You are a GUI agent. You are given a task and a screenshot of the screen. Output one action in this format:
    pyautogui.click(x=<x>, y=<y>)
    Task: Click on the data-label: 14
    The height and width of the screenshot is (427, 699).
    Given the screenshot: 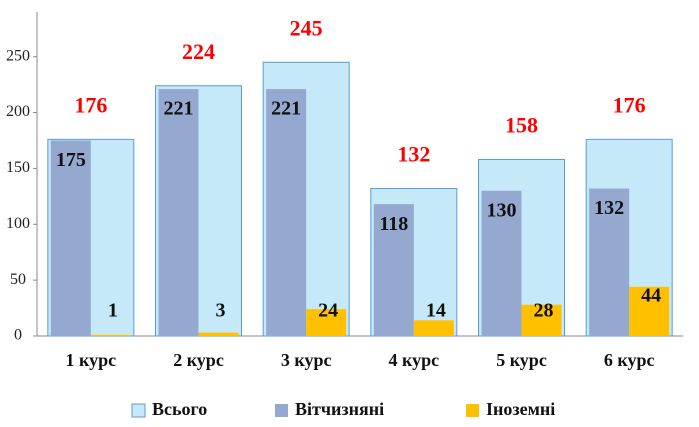 What is the action you would take?
    pyautogui.click(x=436, y=311)
    